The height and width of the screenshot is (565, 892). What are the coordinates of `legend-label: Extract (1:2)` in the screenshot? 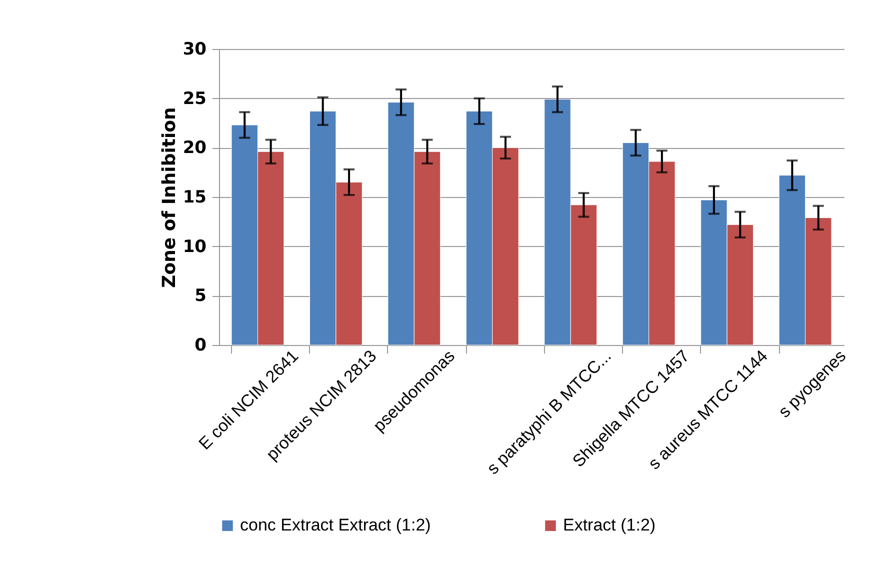 It's located at (609, 525).